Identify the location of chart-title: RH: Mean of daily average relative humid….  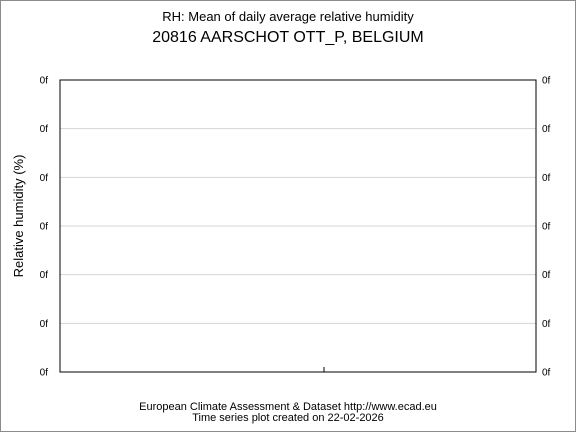
(288, 16).